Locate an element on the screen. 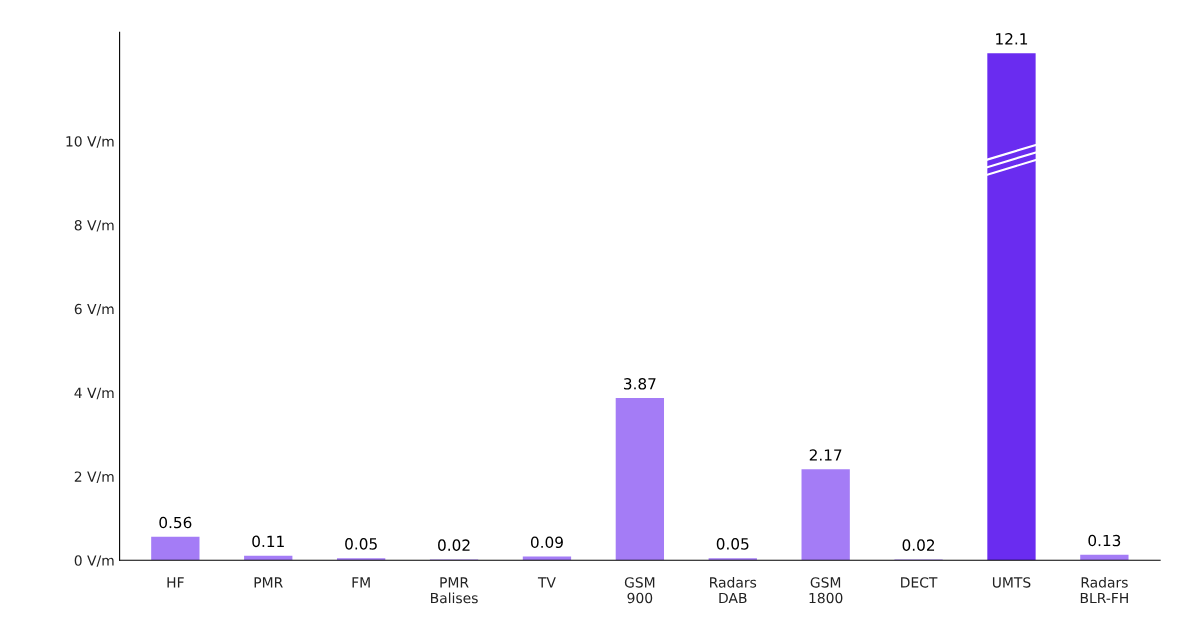 The width and height of the screenshot is (1196, 644). x-tick-label: PMR is located at coordinates (268, 582).